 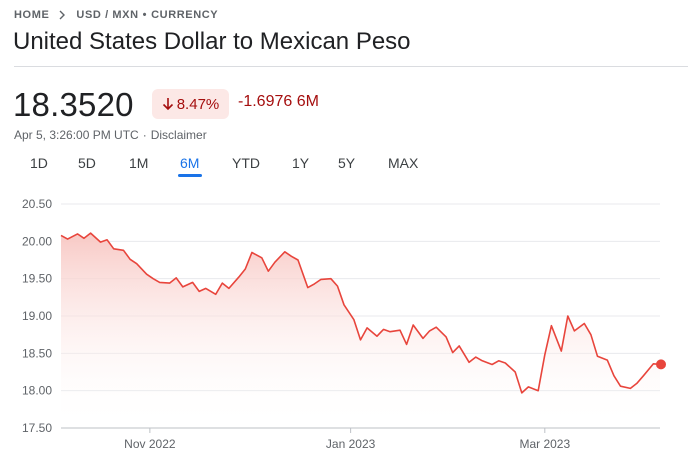 I want to click on y-tick-label: 17.50, so click(x=37, y=428).